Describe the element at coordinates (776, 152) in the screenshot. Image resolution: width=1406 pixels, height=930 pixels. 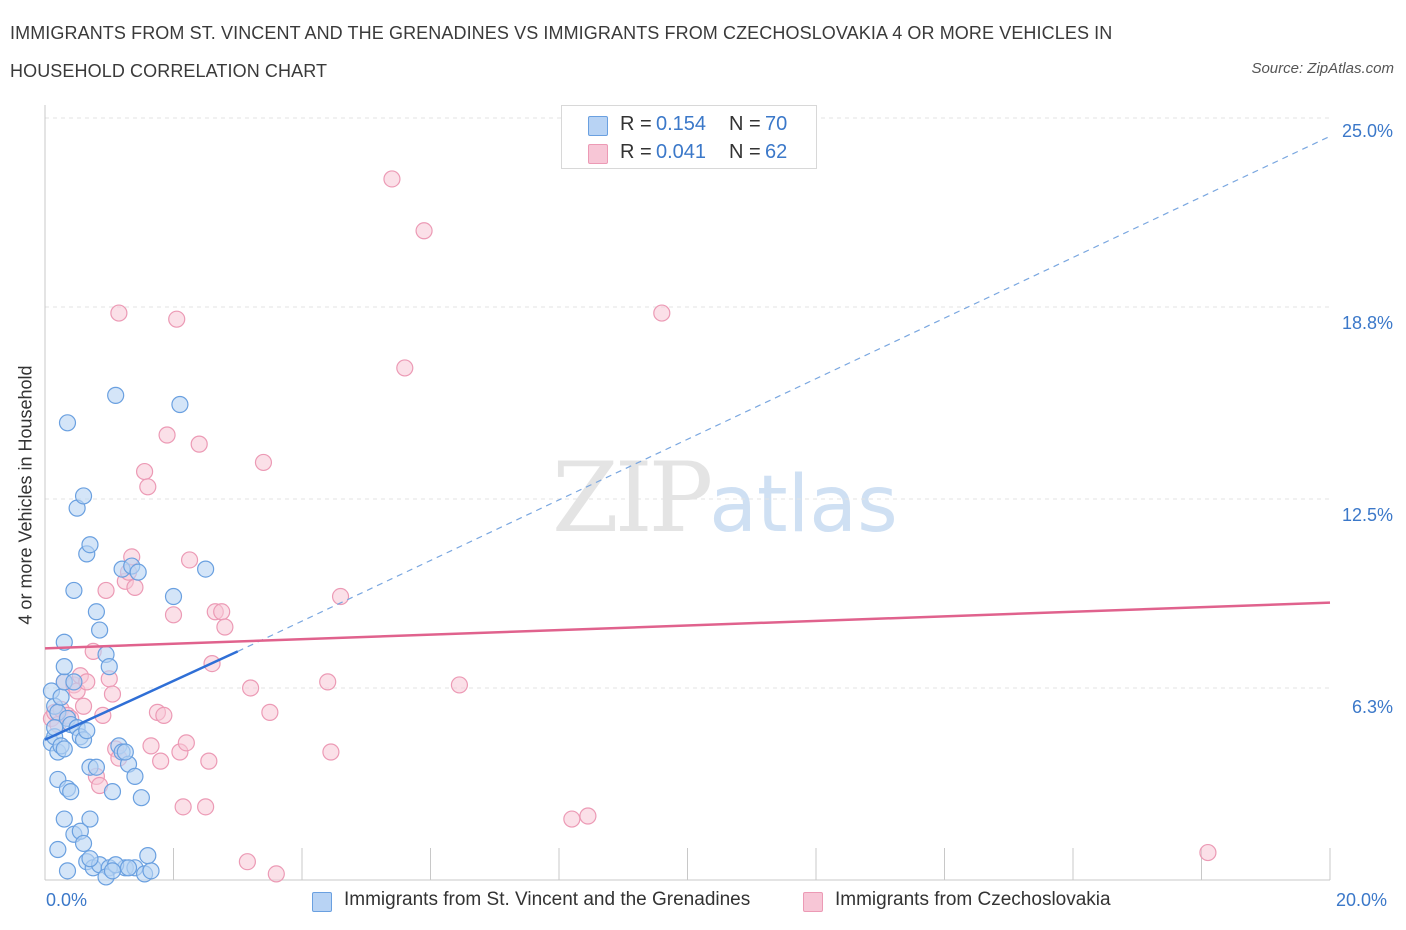
I see `legend-n-value: 62` at that location.